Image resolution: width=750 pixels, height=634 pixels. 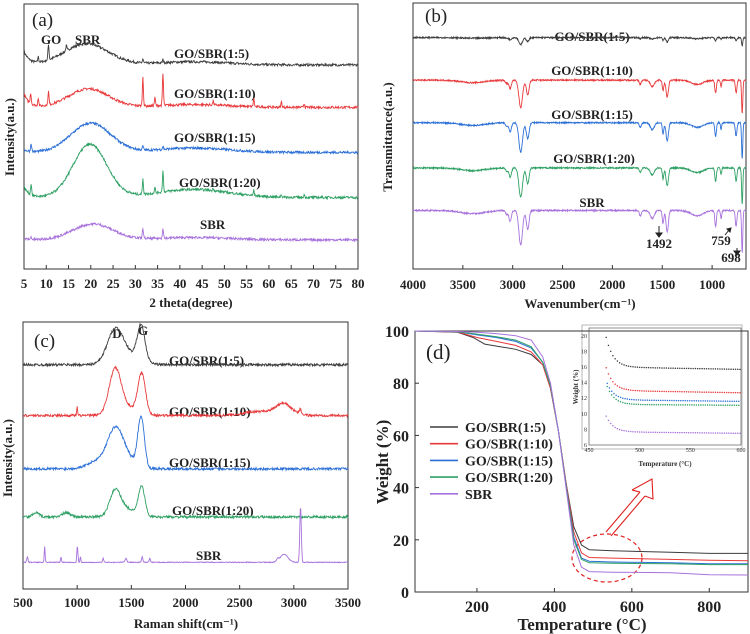 What do you see at coordinates (247, 283) in the screenshot?
I see `x-tick-label: 55` at bounding box center [247, 283].